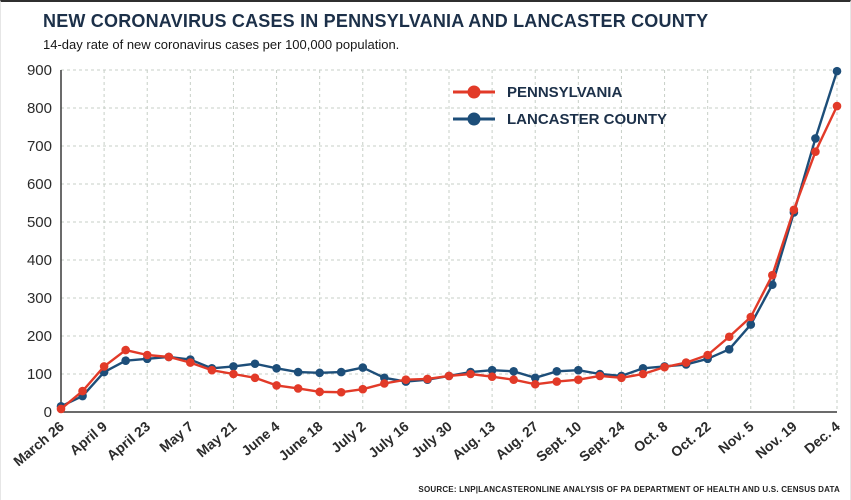 This screenshot has width=851, height=500. I want to click on svg-text: July 30, so click(431, 439).